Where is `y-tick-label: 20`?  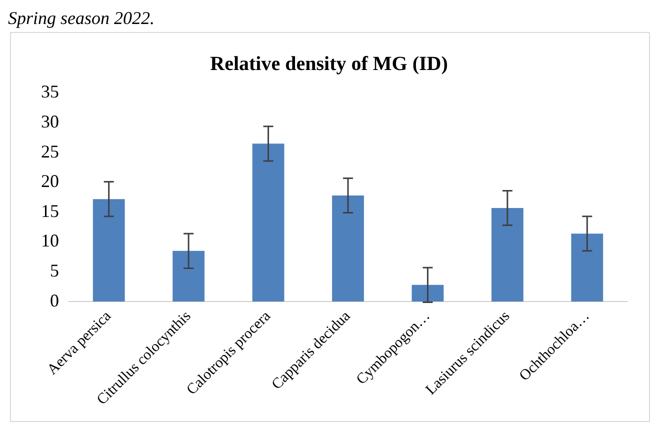
y-tick-label: 20 is located at coordinates (50, 181).